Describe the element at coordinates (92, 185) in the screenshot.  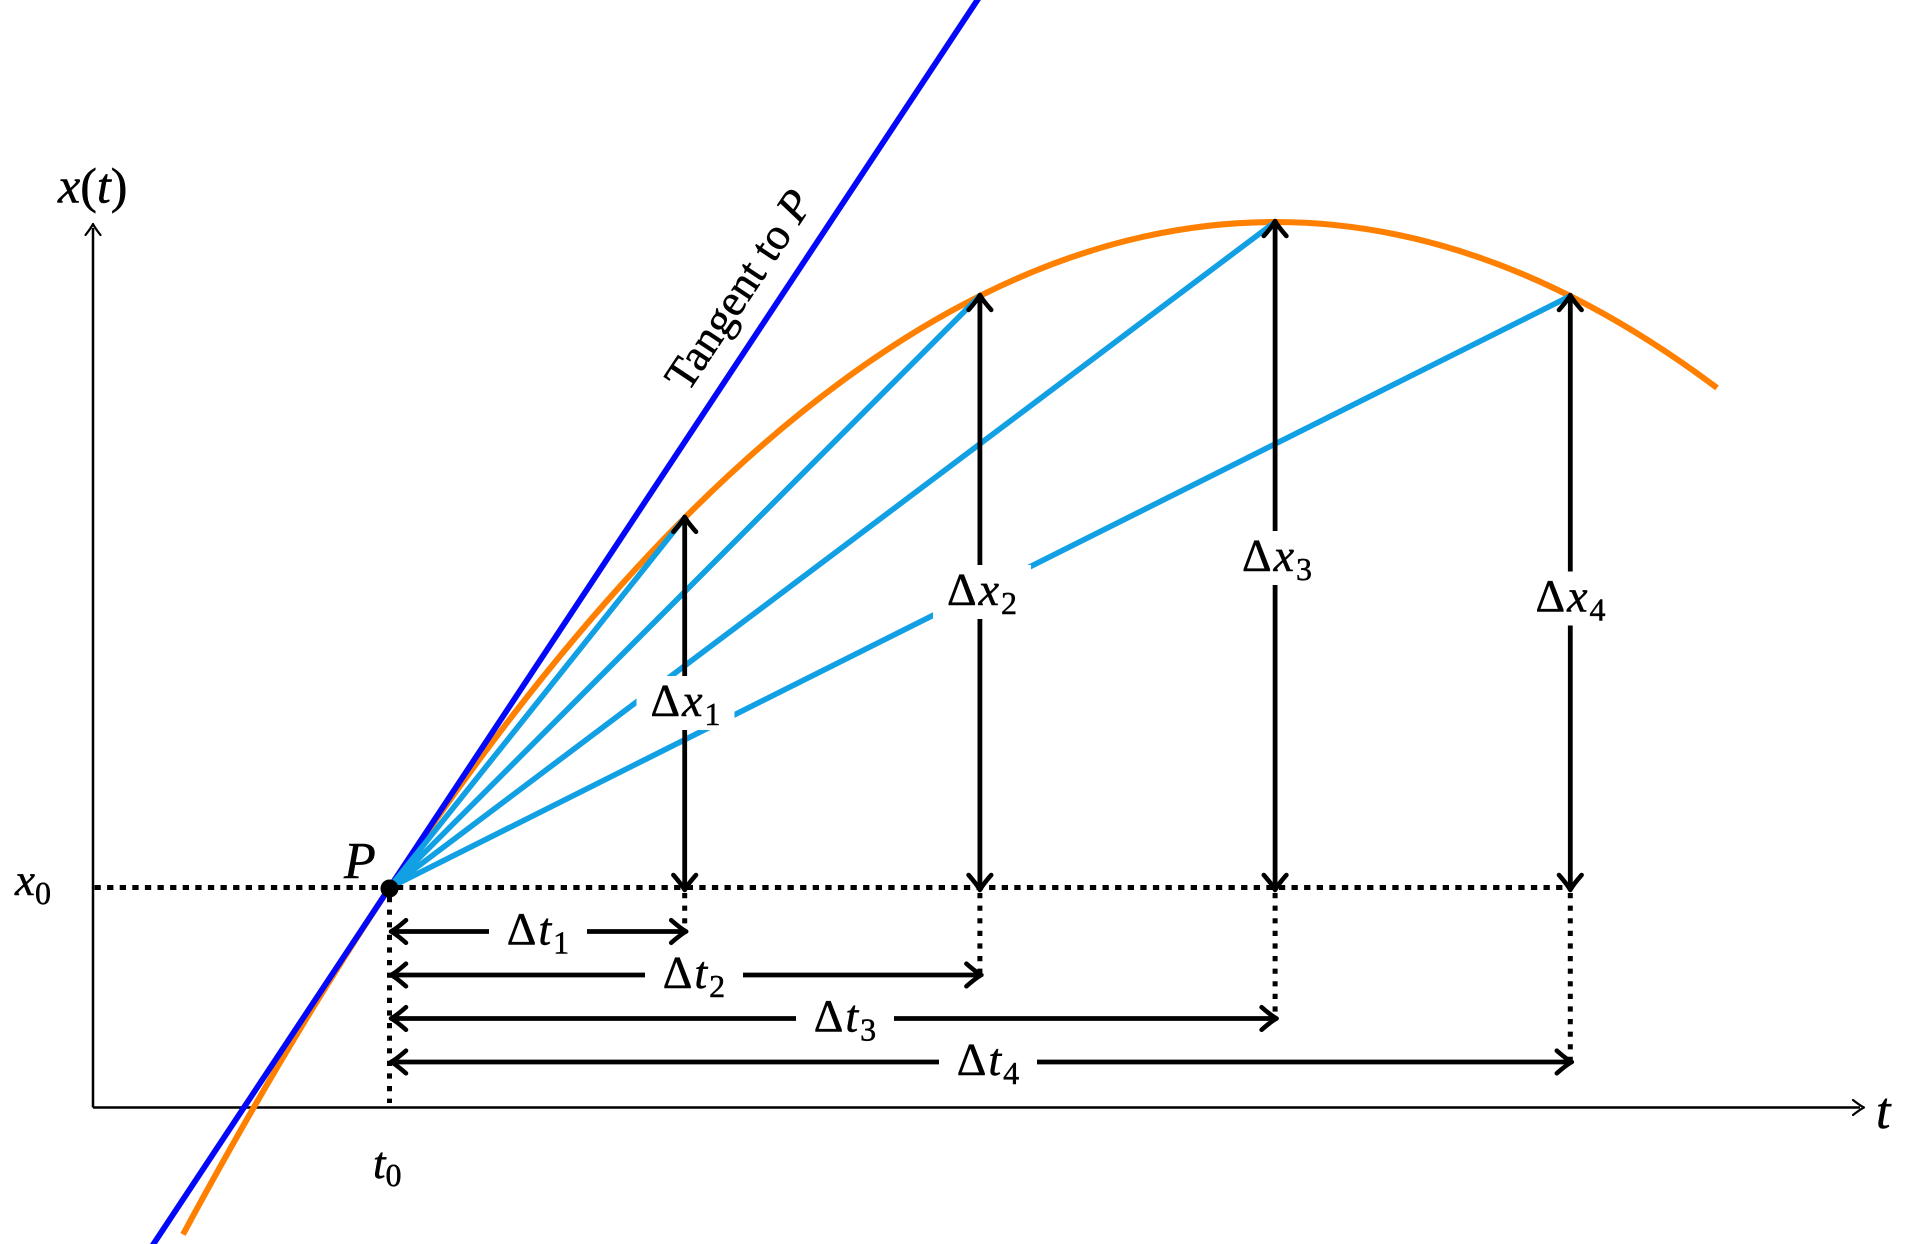
I see `svg-text: x(t)` at that location.